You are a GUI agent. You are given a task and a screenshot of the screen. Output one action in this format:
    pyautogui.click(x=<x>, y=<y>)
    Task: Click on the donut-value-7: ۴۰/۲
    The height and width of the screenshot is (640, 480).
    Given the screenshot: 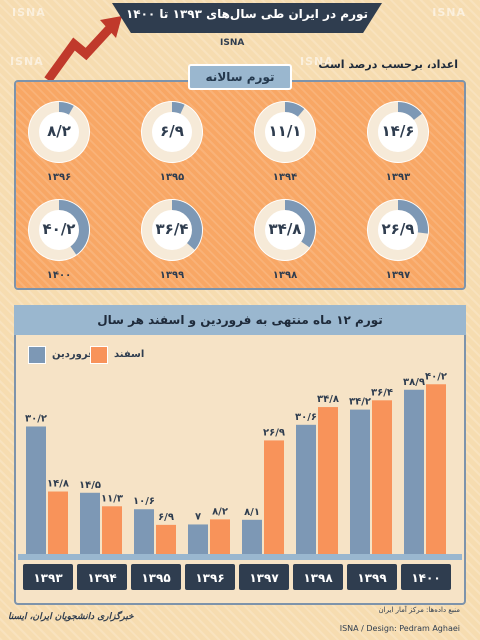 What is the action you would take?
    pyautogui.click(x=59, y=229)
    